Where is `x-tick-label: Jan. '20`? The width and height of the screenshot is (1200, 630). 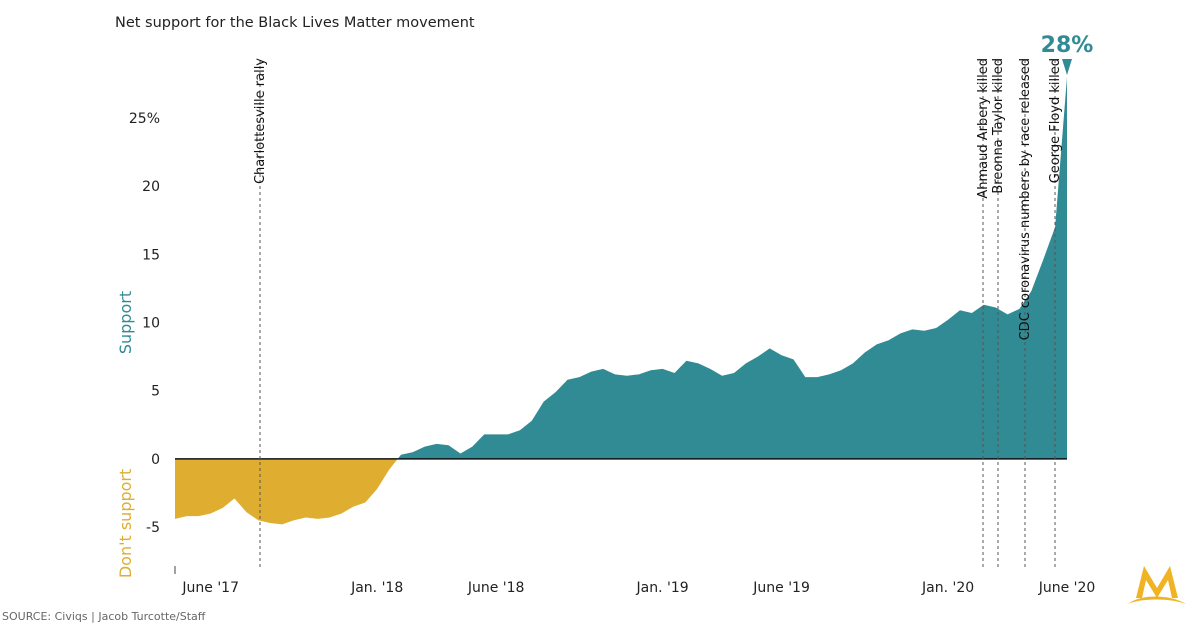
x-tick-label: Jan. '20 is located at coordinates (947, 588).